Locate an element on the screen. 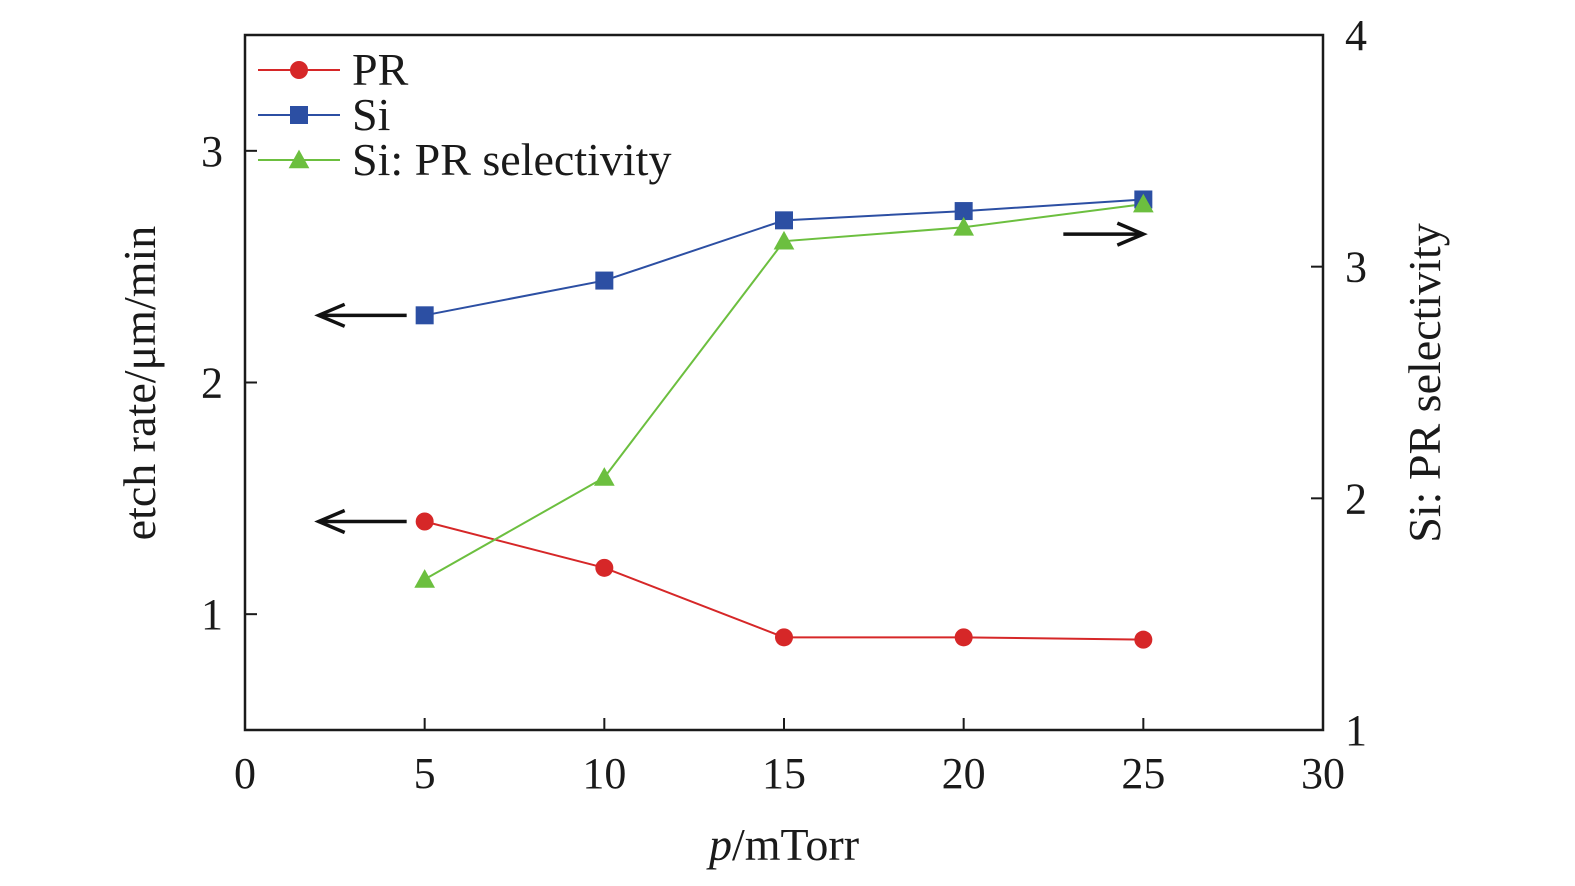  x-tick-label: 0 is located at coordinates (245, 773).